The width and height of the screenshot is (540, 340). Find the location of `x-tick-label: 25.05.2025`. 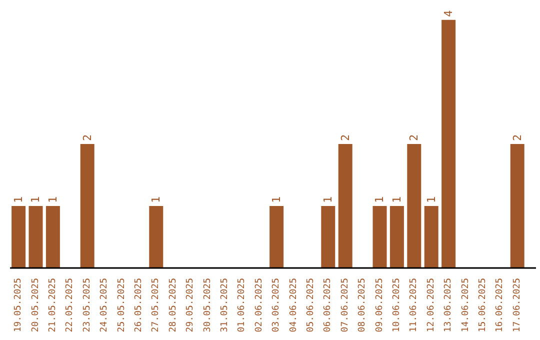

x-tick-label: 25.05.2025 is located at coordinates (121, 305).